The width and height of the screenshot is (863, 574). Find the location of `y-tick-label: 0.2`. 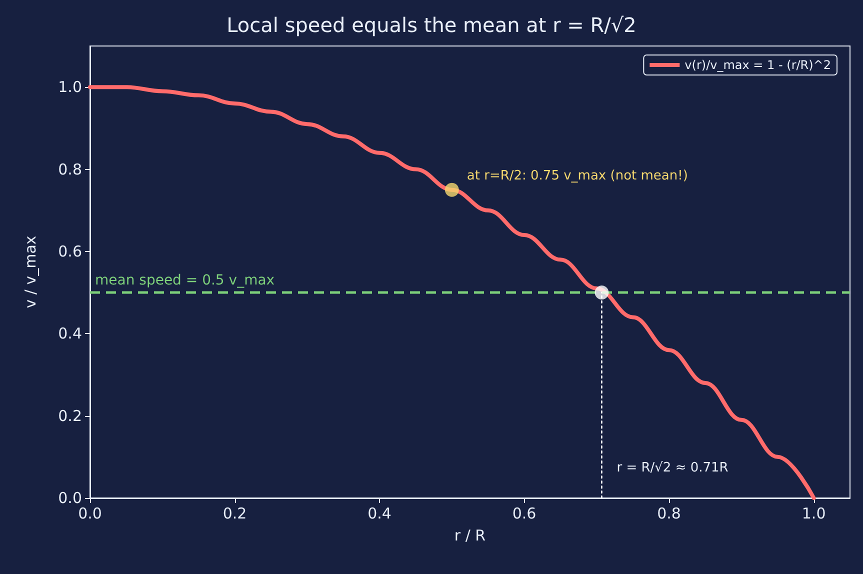

y-tick-label: 0.2 is located at coordinates (70, 415).